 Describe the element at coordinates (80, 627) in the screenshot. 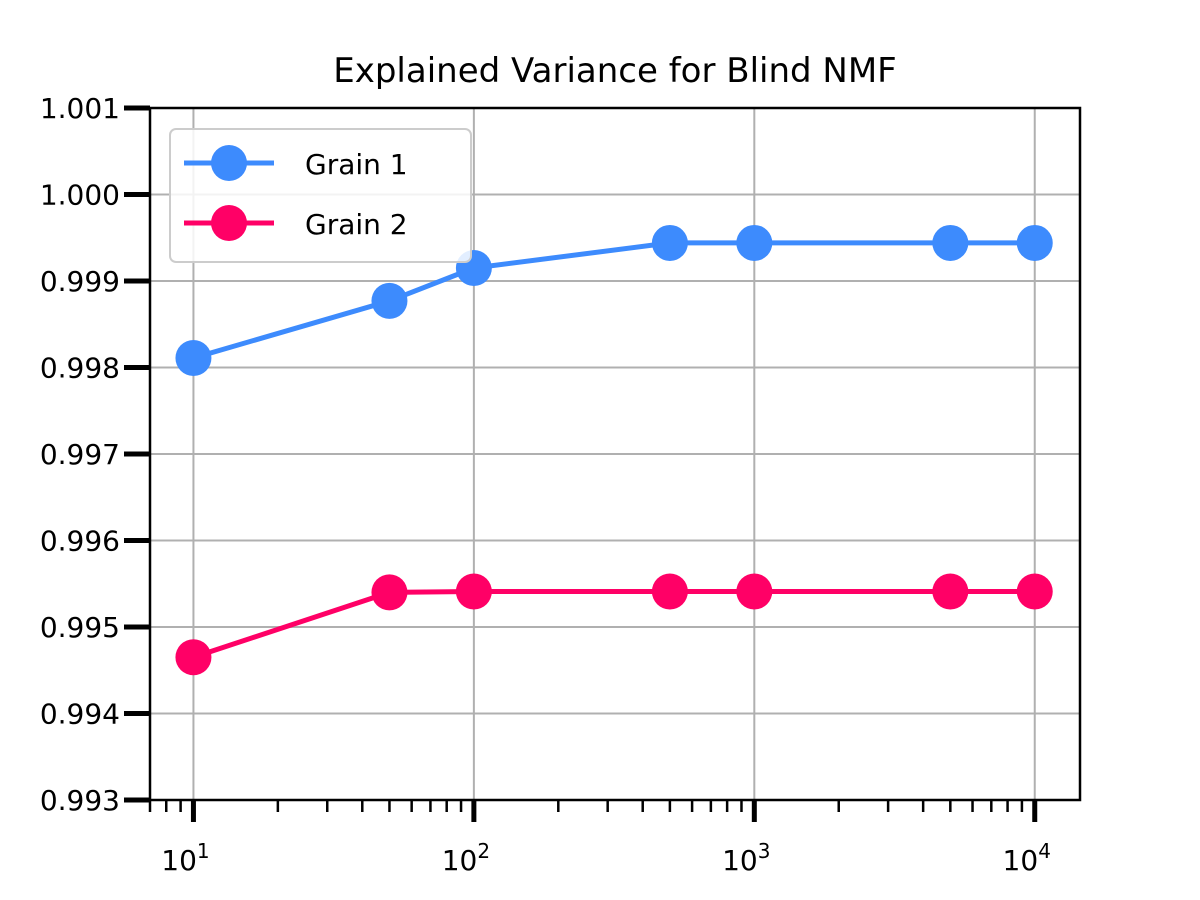

I see `y-tick-label: 0.995` at that location.